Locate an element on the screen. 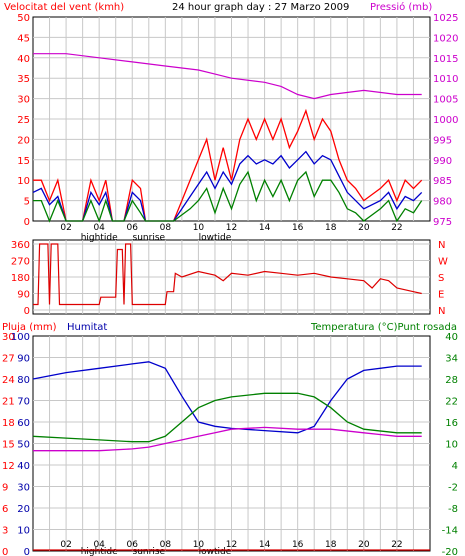 The image size is (465, 556). climate-hour-tick: 06 is located at coordinates (133, 545).